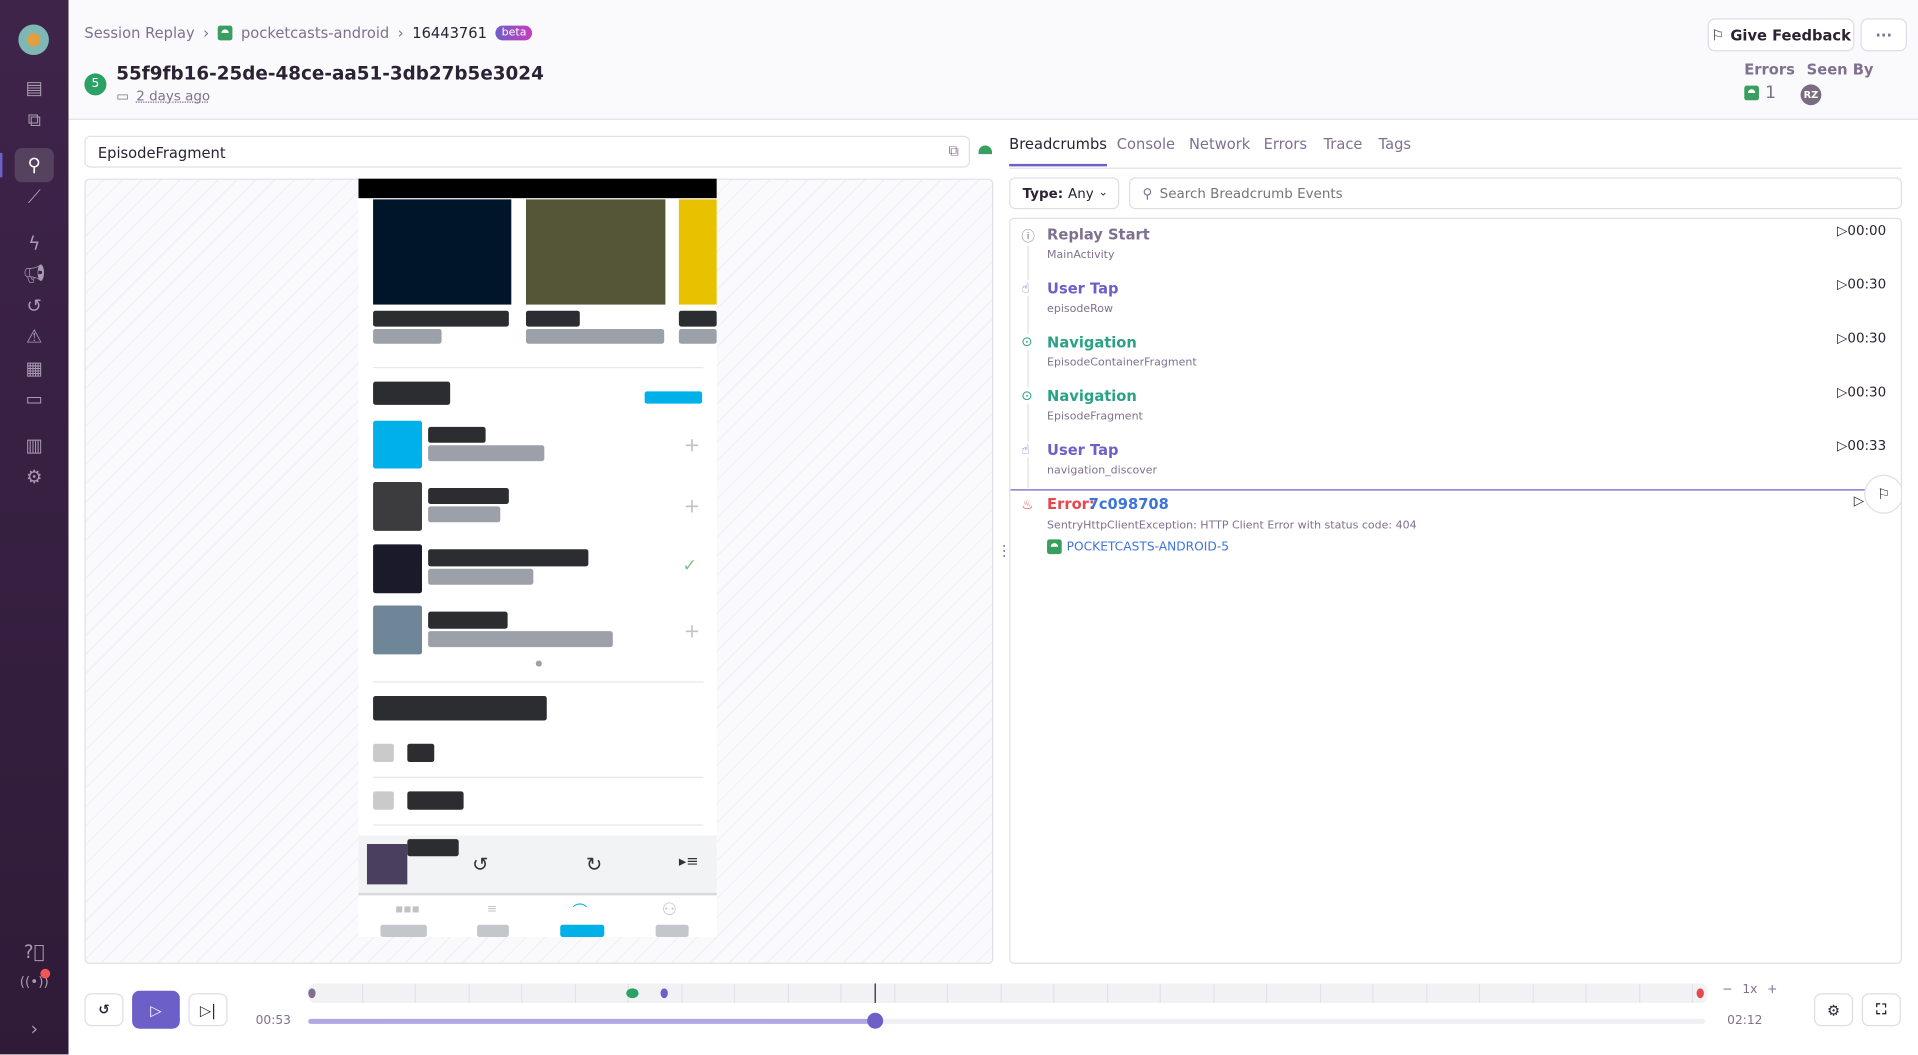 Image resolution: width=1918 pixels, height=1055 pixels. I want to click on breadcrumb-session-replay: Session Replay, so click(139, 33).